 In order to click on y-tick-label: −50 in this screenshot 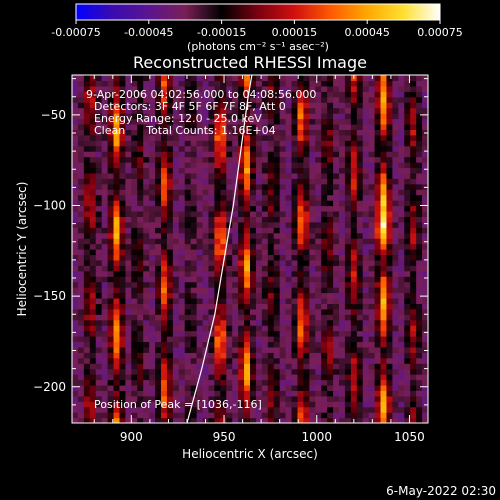, I will do `click(53, 115)`.